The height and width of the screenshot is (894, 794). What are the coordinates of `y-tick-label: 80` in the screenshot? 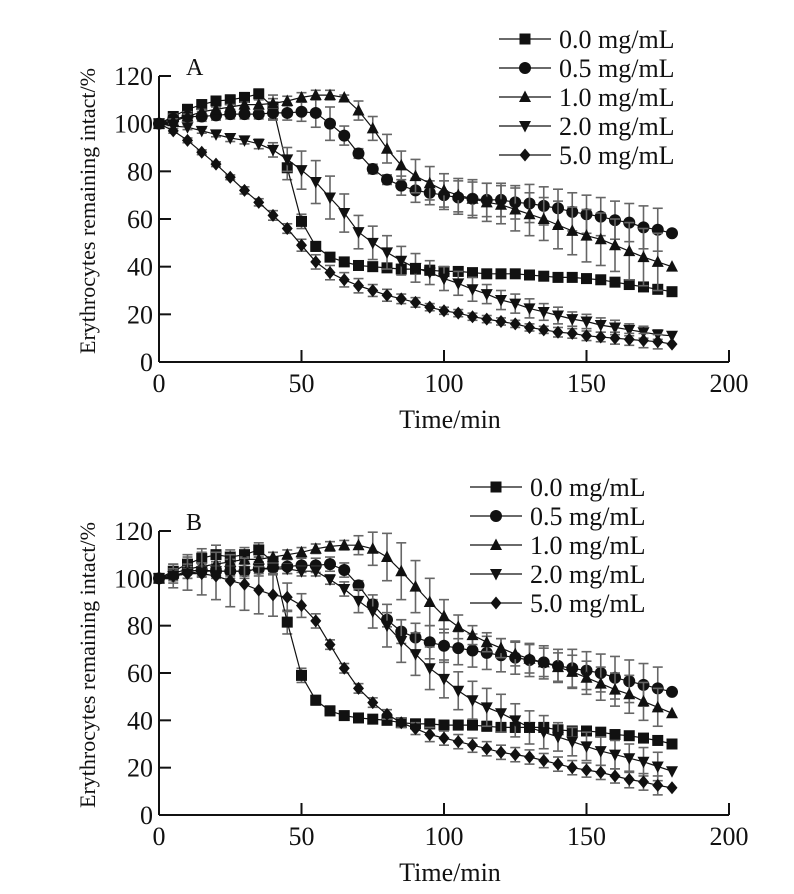 It's located at (140, 626).